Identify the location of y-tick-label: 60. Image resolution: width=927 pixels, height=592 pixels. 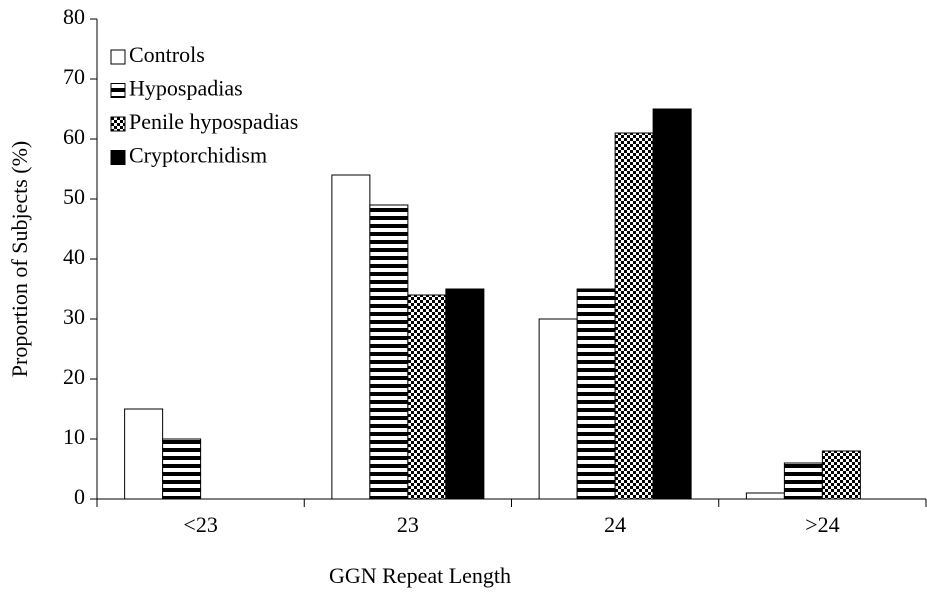
(74, 136).